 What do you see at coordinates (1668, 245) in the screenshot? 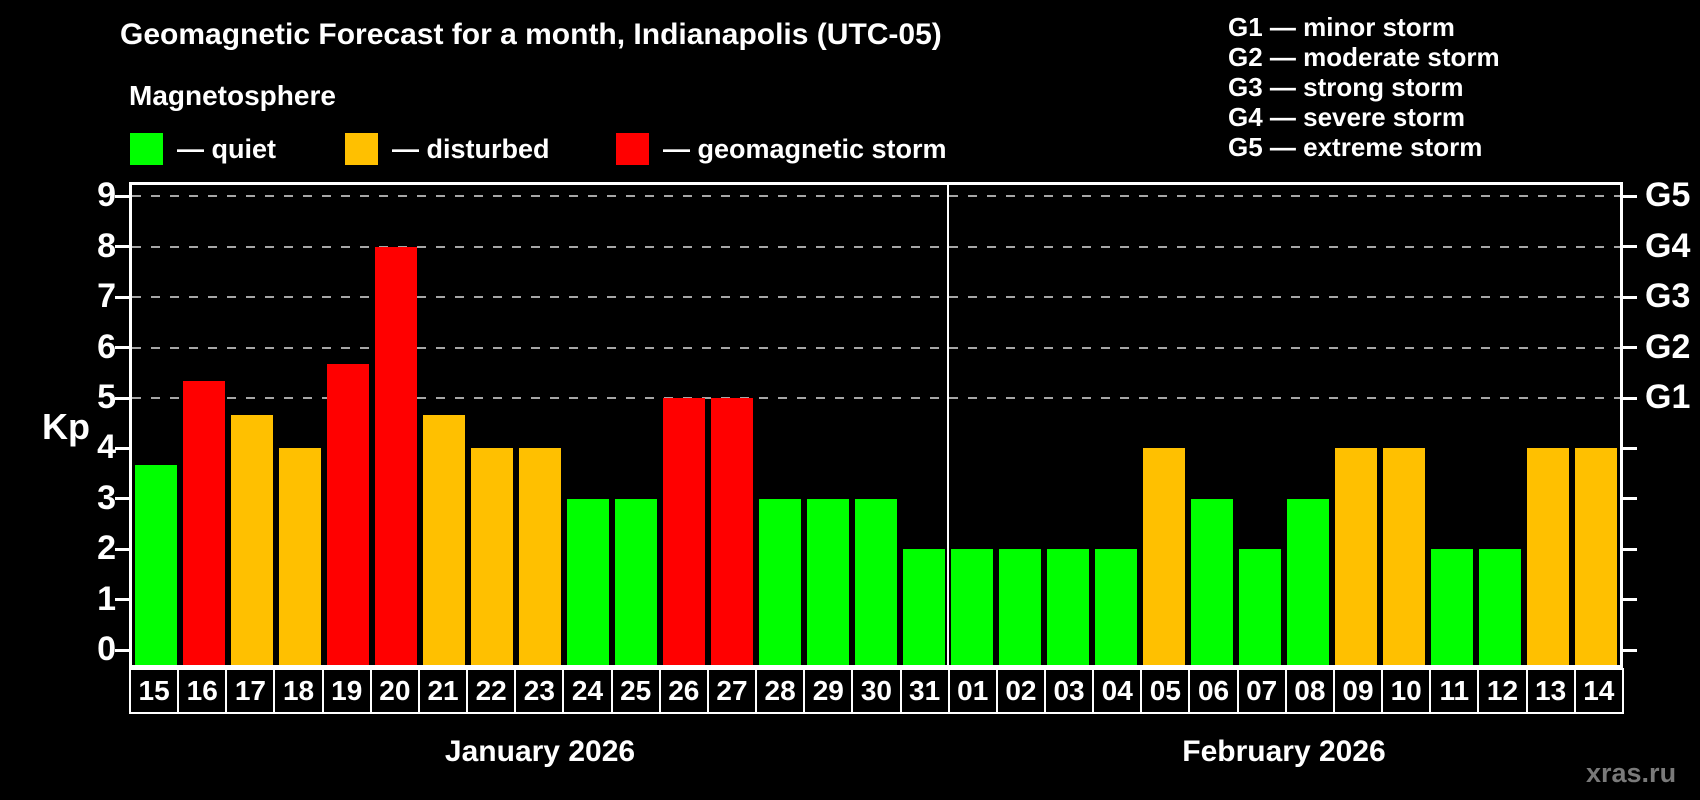
I see `right-axis-label-G4: G4` at bounding box center [1668, 245].